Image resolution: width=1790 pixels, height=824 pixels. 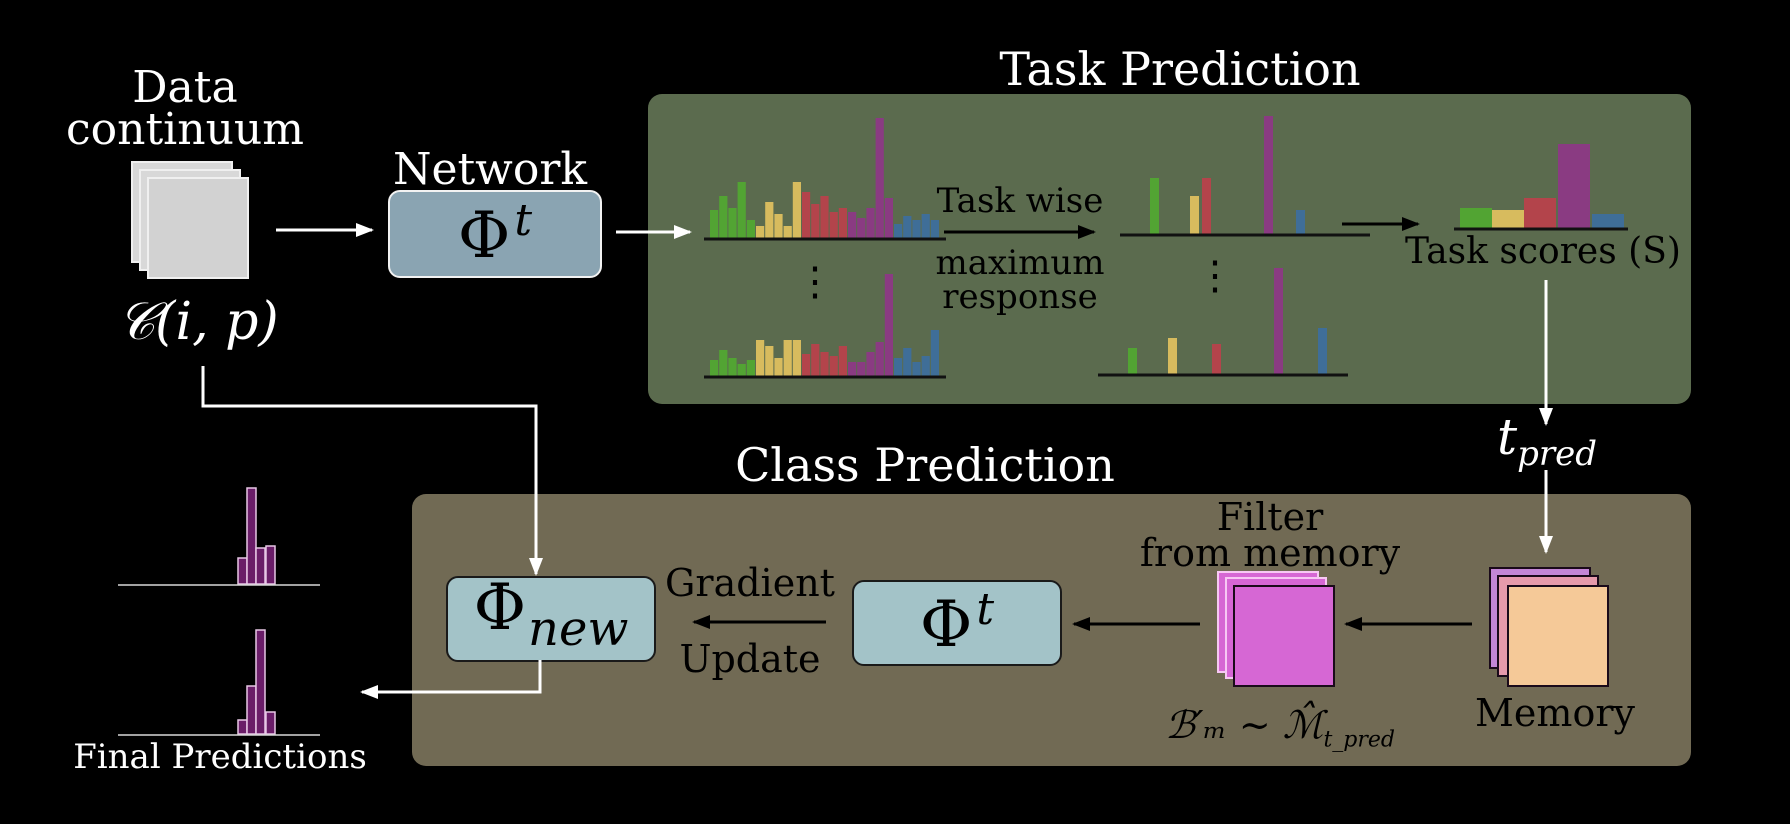 What do you see at coordinates (1020, 263) in the screenshot?
I see `task-wise-line2: maximum` at bounding box center [1020, 263].